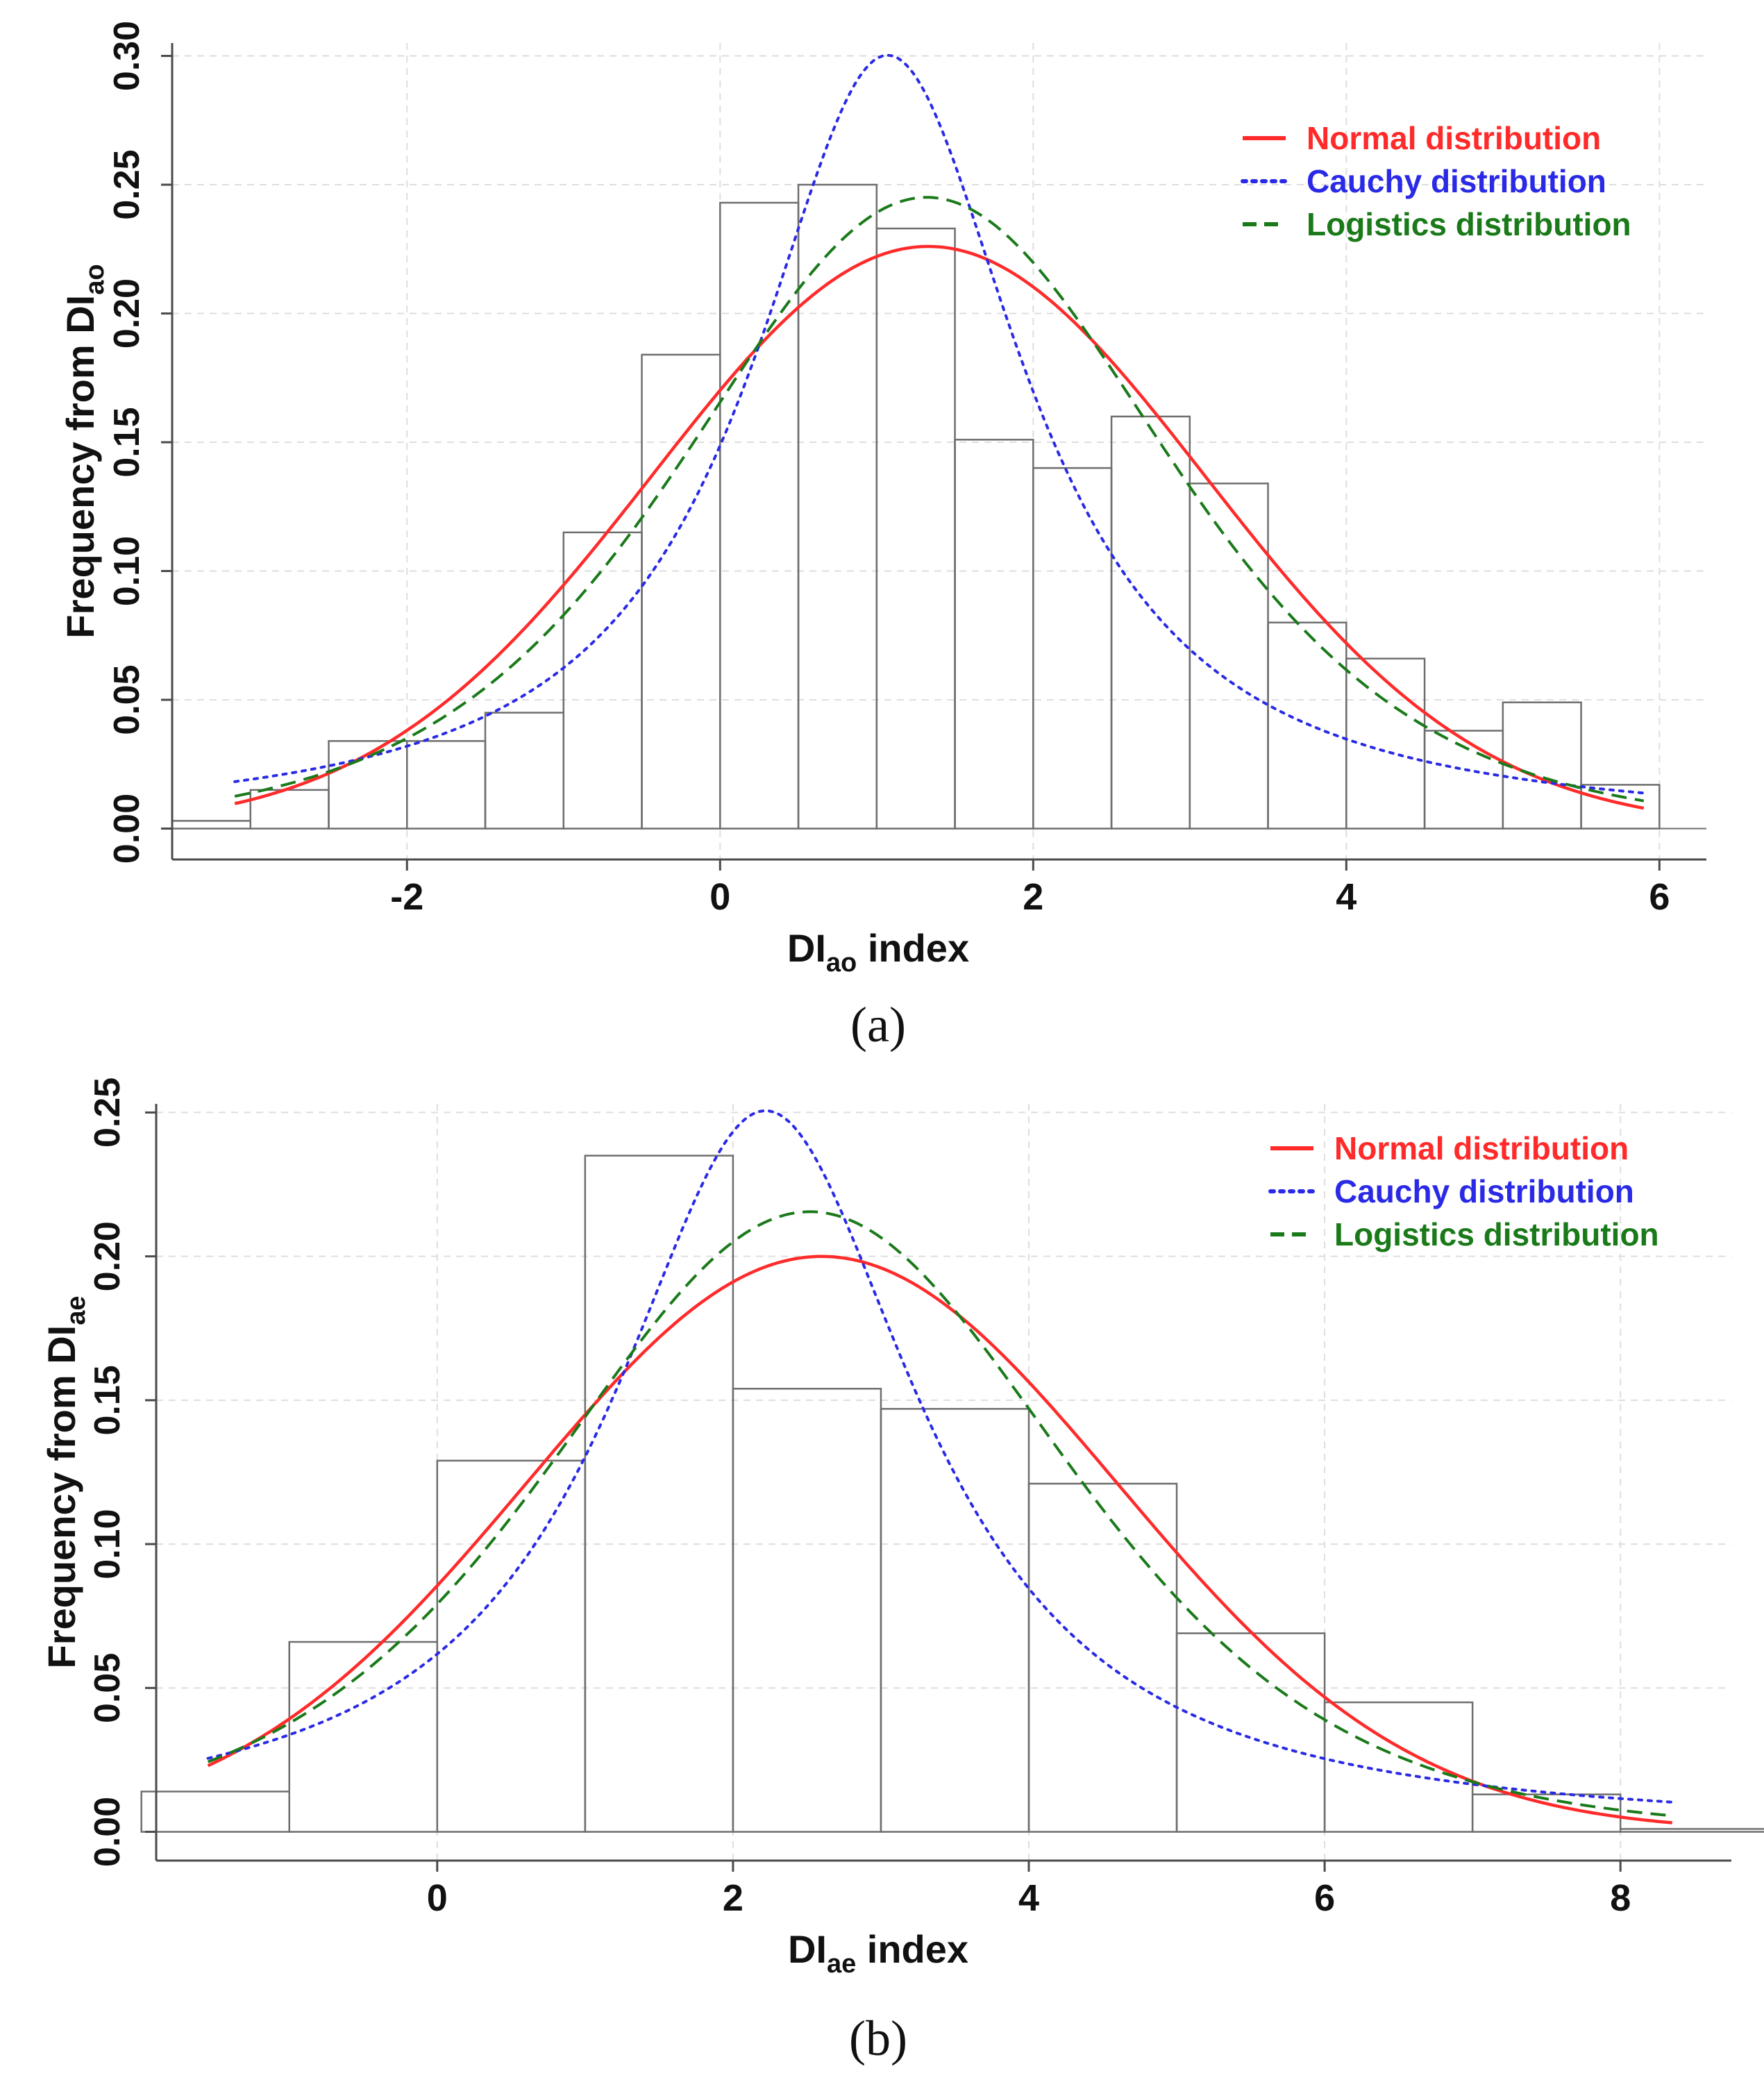 The height and width of the screenshot is (2089, 1764). I want to click on panel-a-y-tick-label-6: 0.30, so click(127, 56).